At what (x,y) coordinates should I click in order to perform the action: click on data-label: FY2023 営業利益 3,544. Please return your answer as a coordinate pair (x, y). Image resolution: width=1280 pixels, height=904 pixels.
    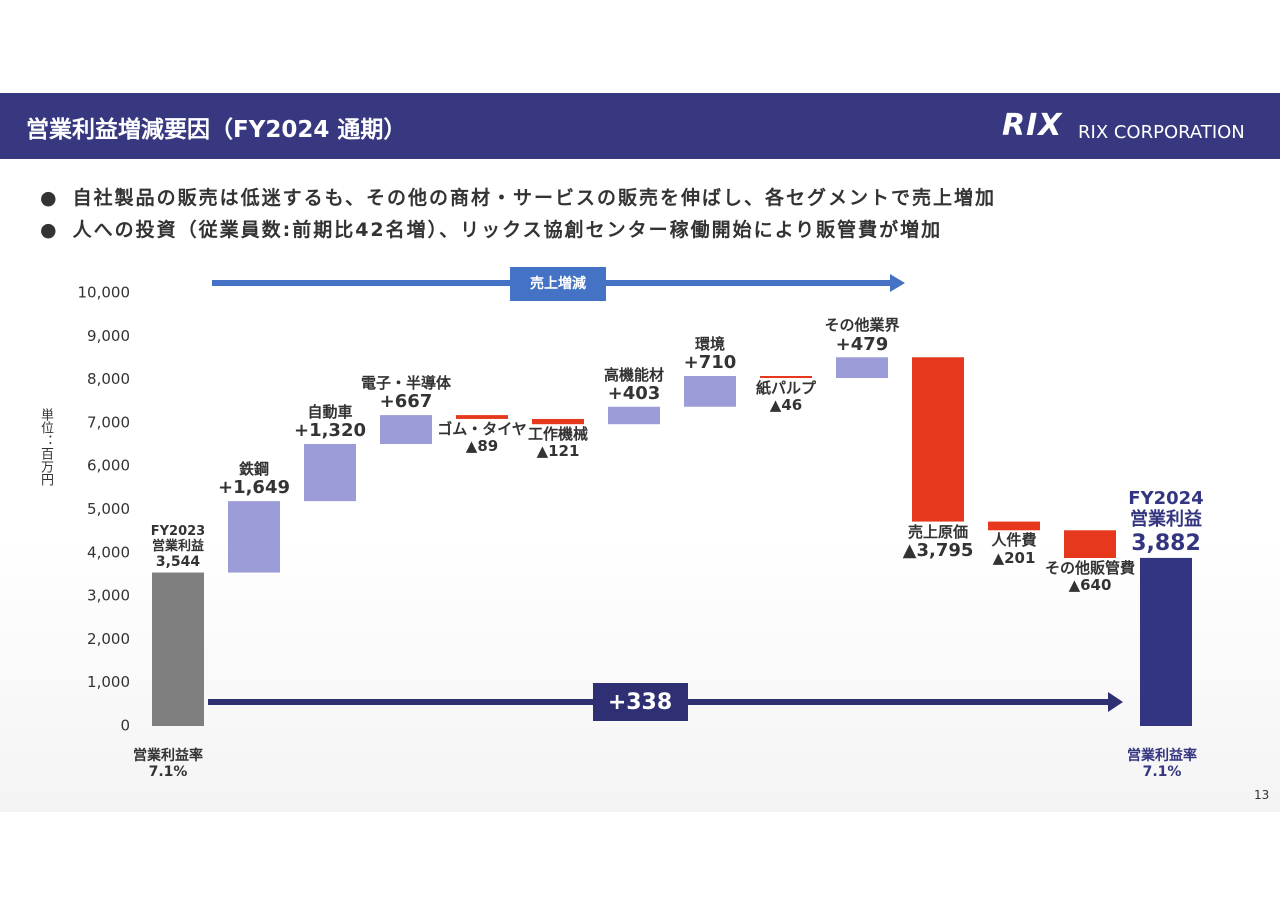
    Looking at the image, I should click on (178, 547).